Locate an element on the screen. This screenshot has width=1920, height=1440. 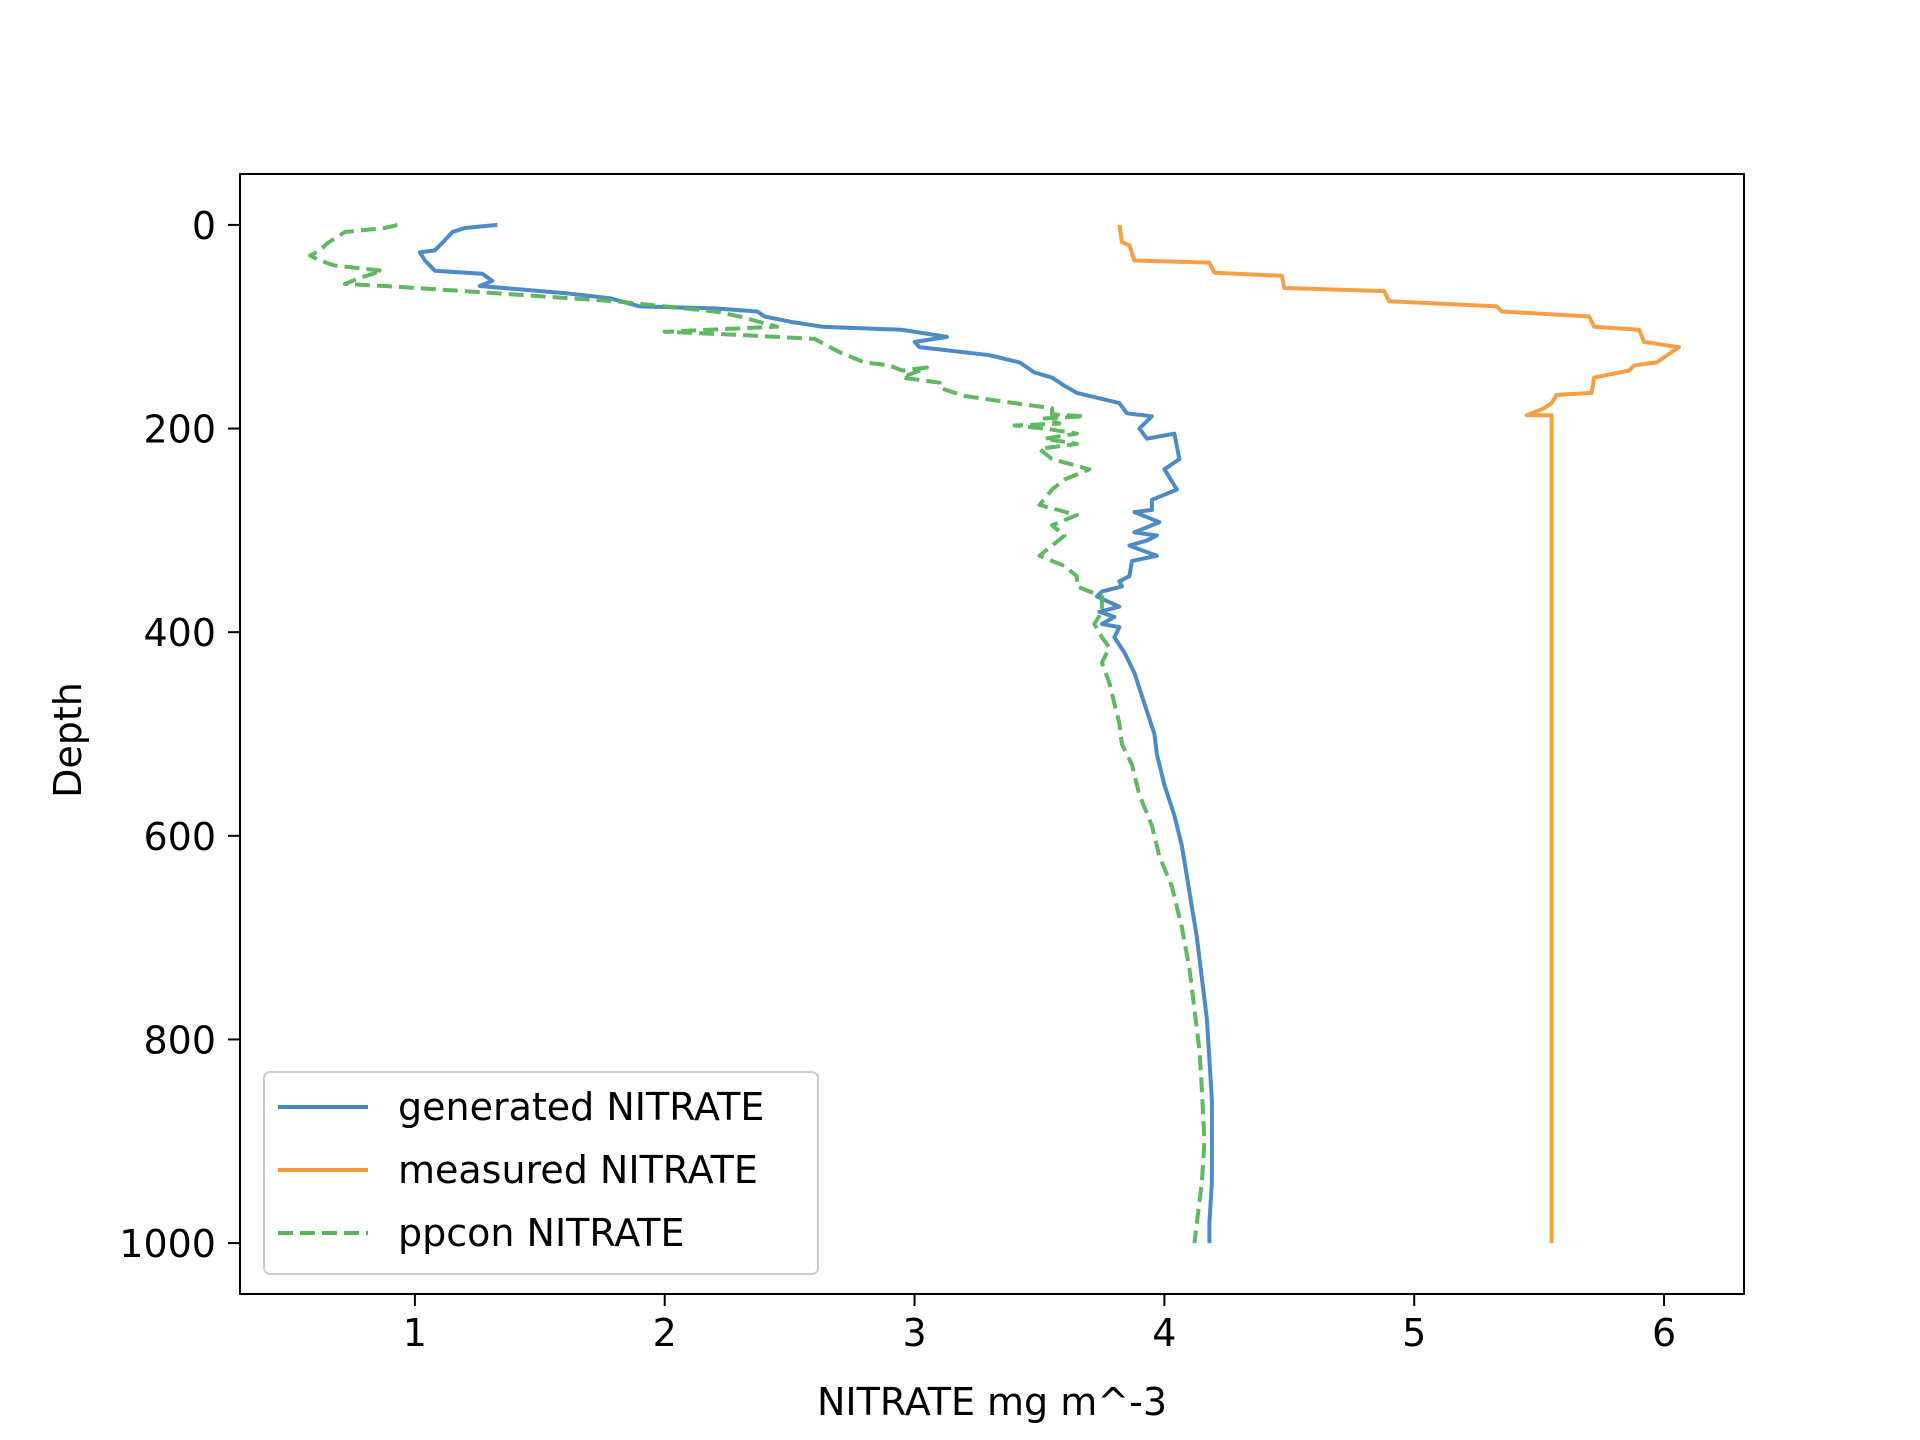
y-tick-label-800: 800 is located at coordinates (179, 1040).